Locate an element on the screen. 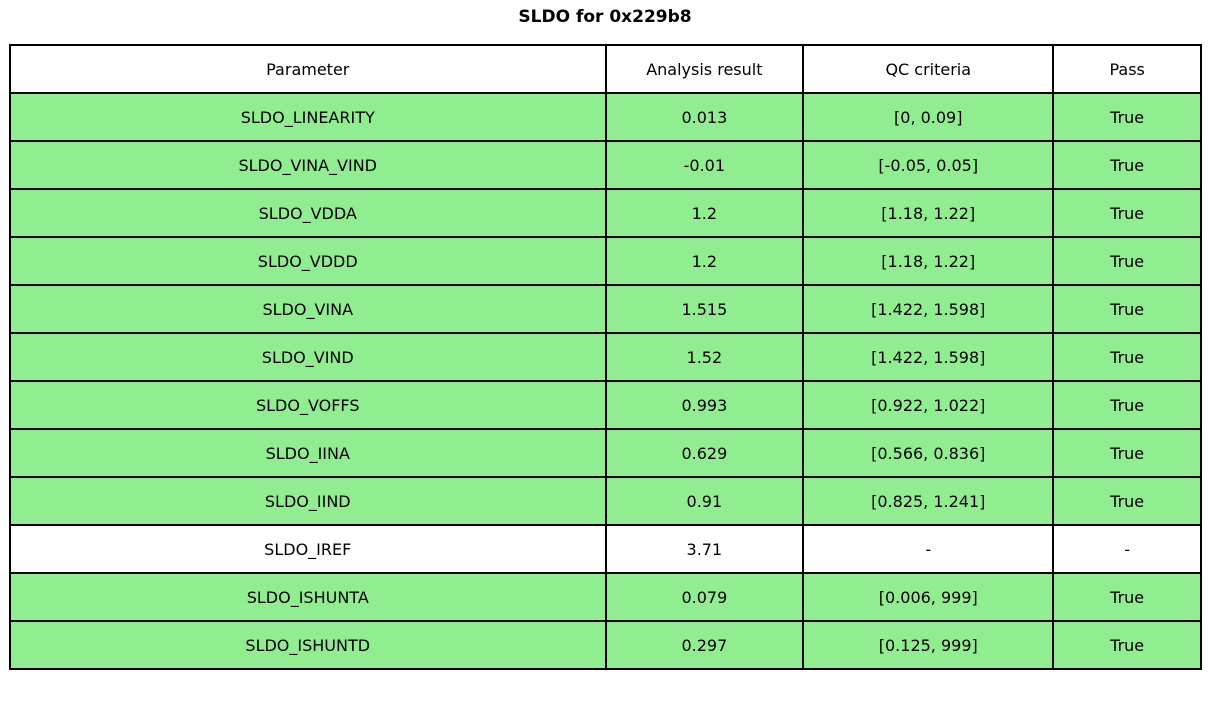 This screenshot has width=1210, height=705. column-header-parameter: Parameter is located at coordinates (308, 69).